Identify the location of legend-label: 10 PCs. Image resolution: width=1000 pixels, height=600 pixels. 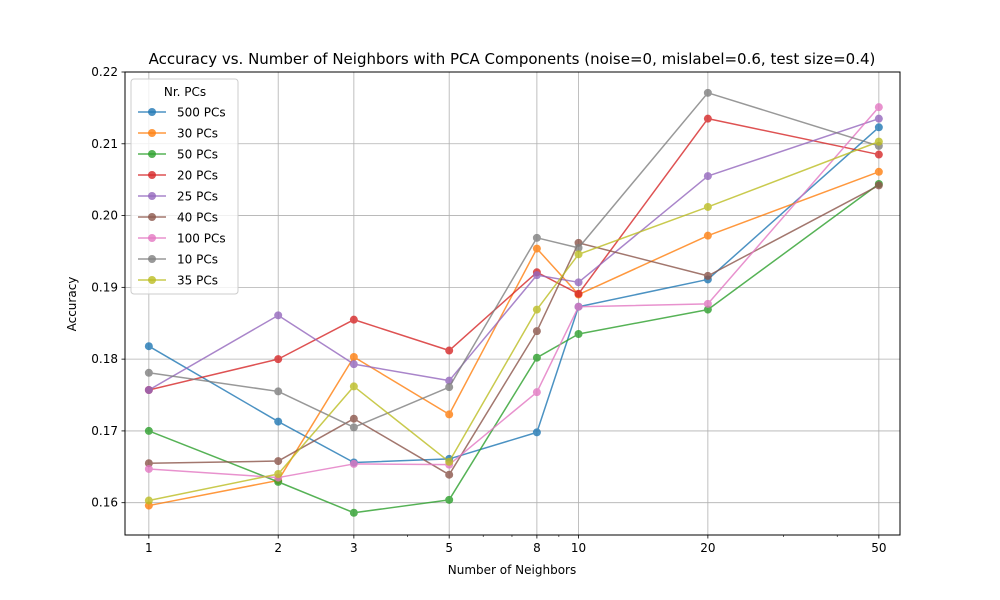
(197, 260).